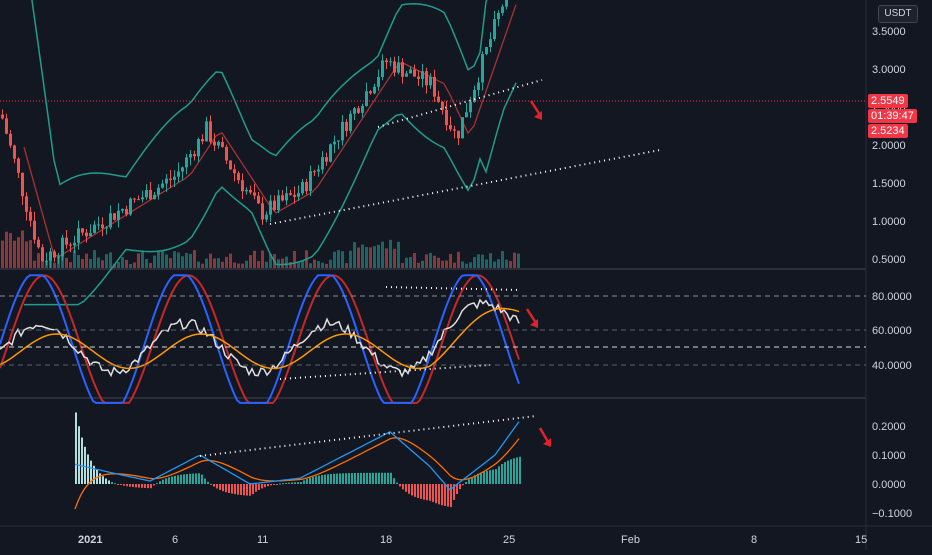 The height and width of the screenshot is (555, 932). I want to click on rsi-axis: 80.0000 60.0000 40.0000, so click(892, 331).